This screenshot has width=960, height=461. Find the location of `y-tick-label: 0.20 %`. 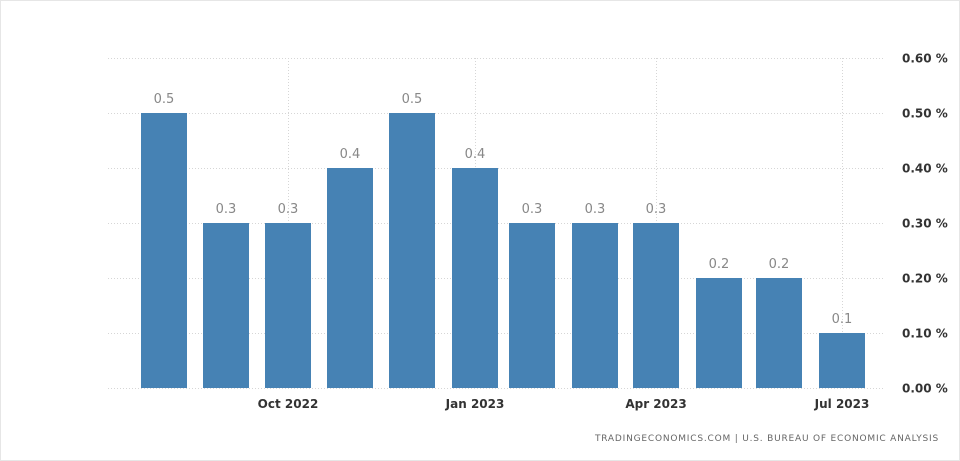

y-tick-label: 0.20 % is located at coordinates (925, 279).